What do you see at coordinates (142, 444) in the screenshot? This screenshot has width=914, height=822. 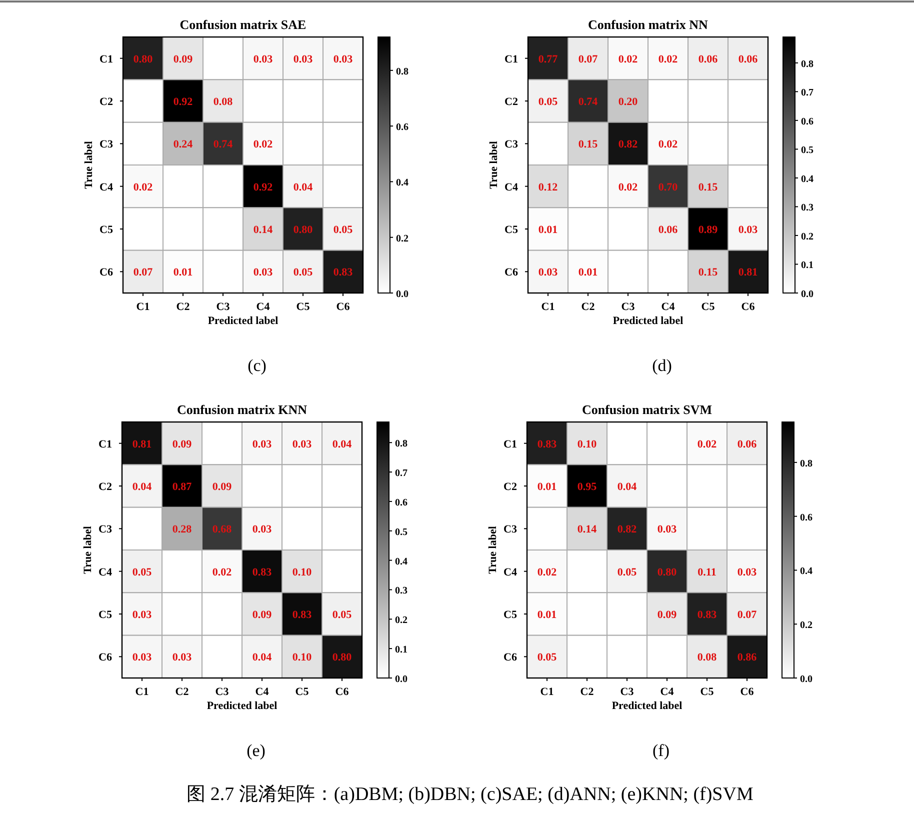 I see `data-label: 0.81` at bounding box center [142, 444].